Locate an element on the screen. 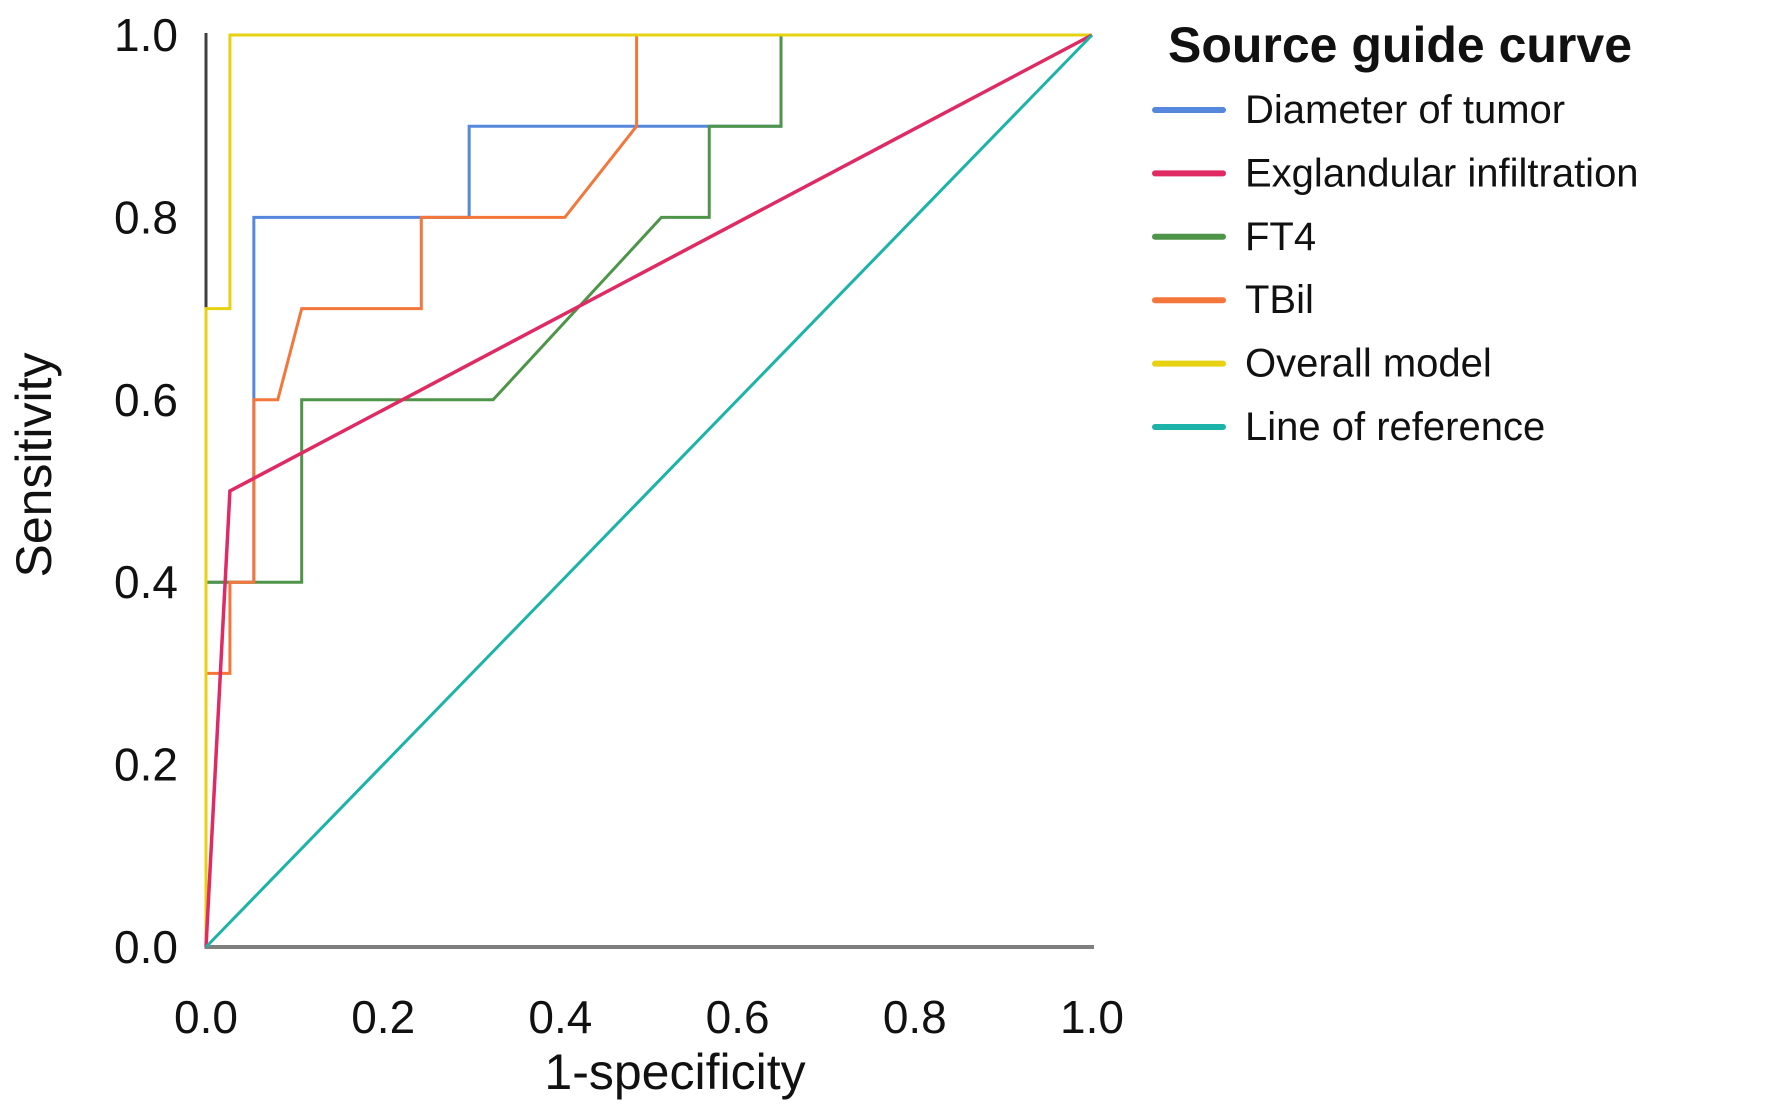 This screenshot has width=1772, height=1106. x-tick-label: 0.8 is located at coordinates (915, 1017).